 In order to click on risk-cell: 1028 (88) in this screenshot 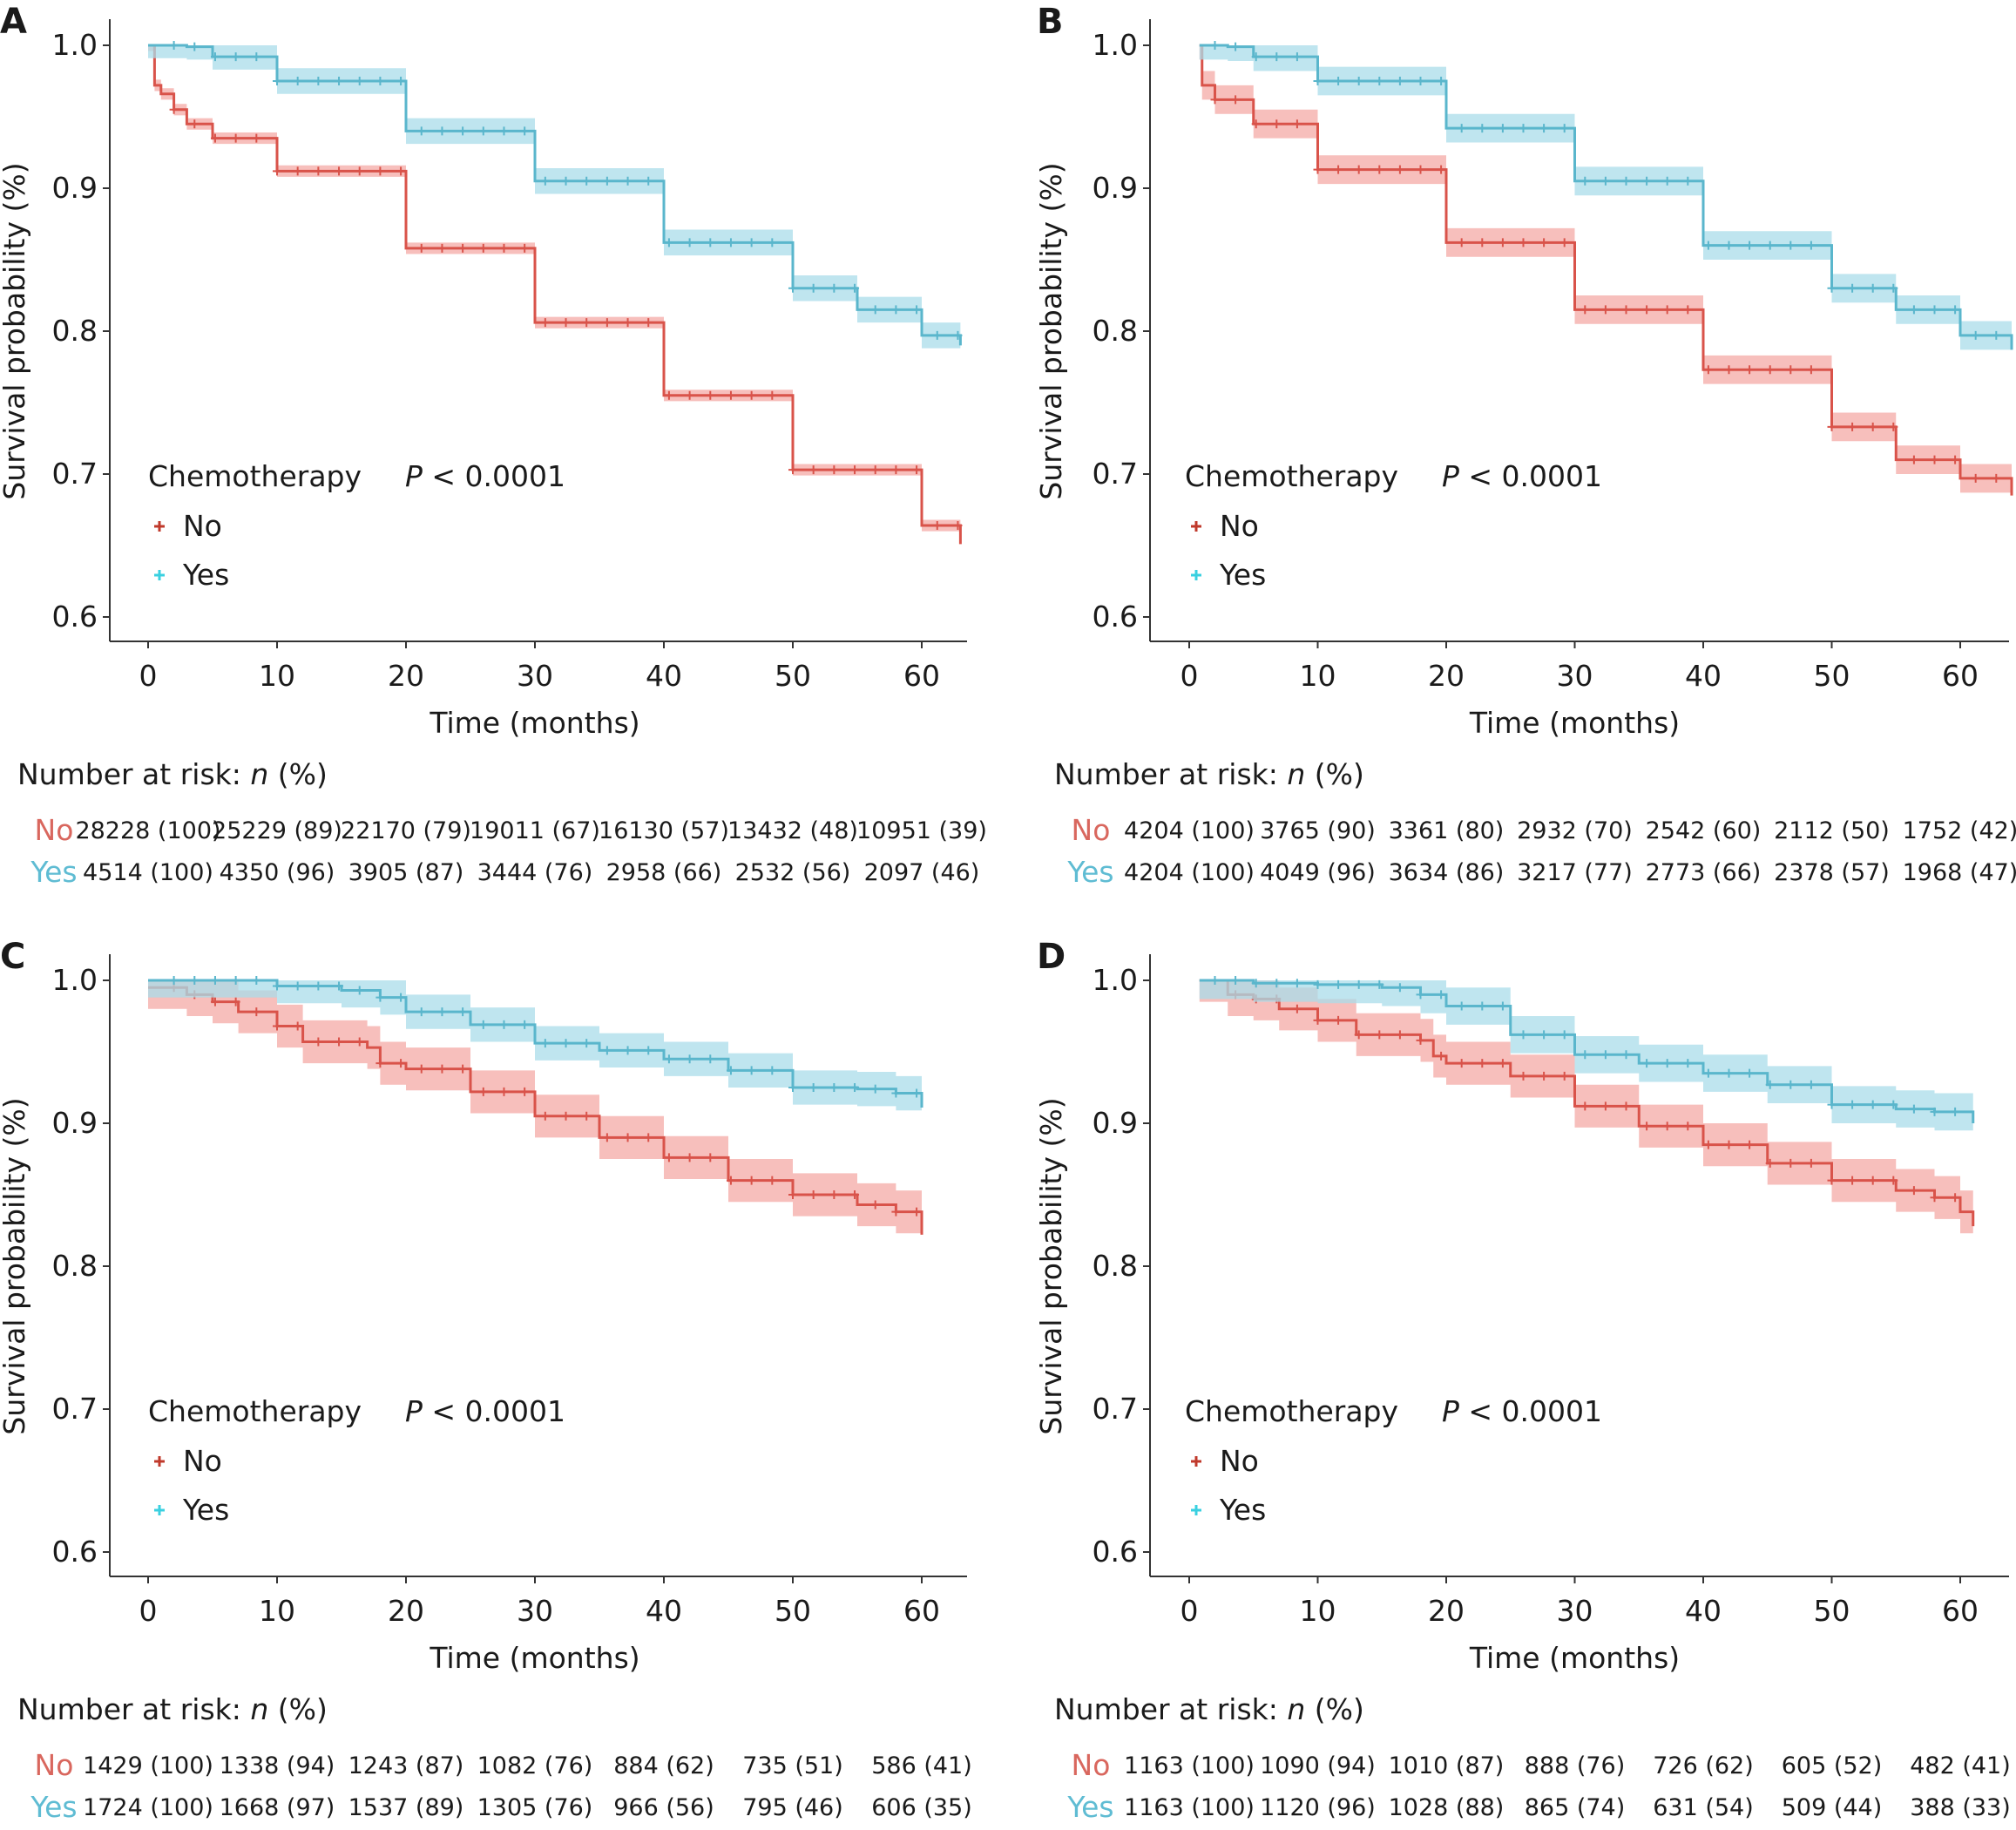, I will do `click(1447, 1807)`.